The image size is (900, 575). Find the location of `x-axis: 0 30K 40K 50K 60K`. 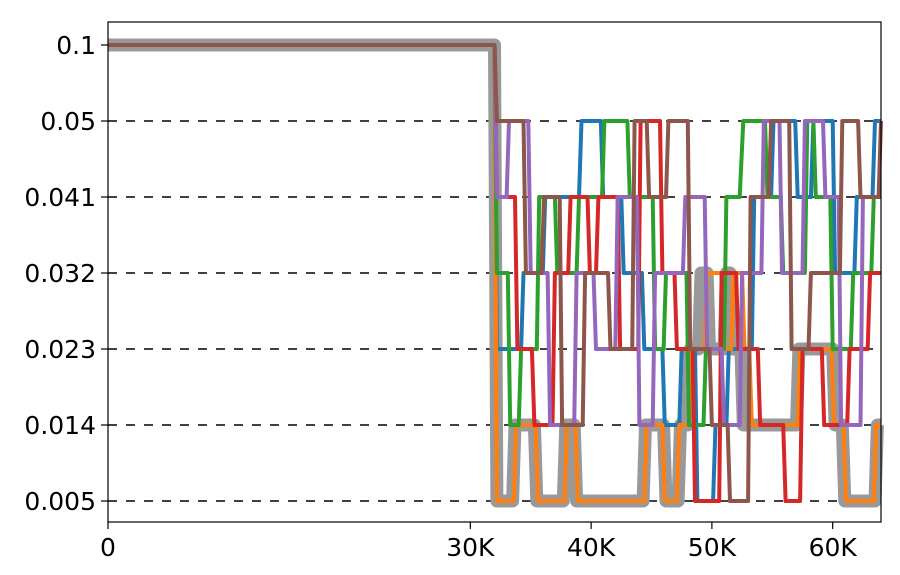

x-axis: 0 30K 40K 50K 60K is located at coordinates (478, 542).